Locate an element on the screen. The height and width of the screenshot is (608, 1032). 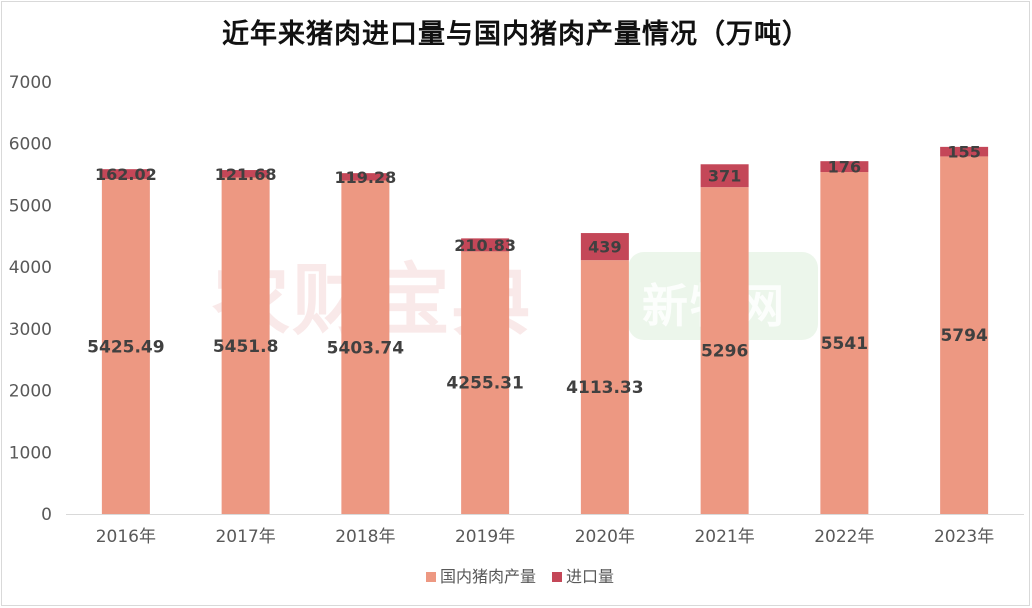
x-tick-label: 2017年 is located at coordinates (245, 537).